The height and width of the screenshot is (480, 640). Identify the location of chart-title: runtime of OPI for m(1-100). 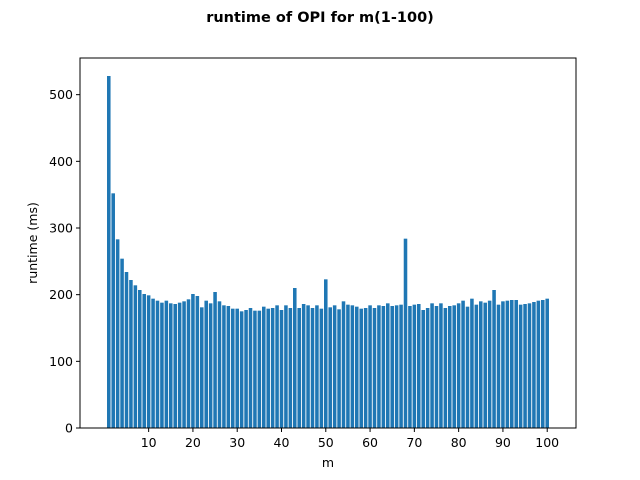
(320, 18).